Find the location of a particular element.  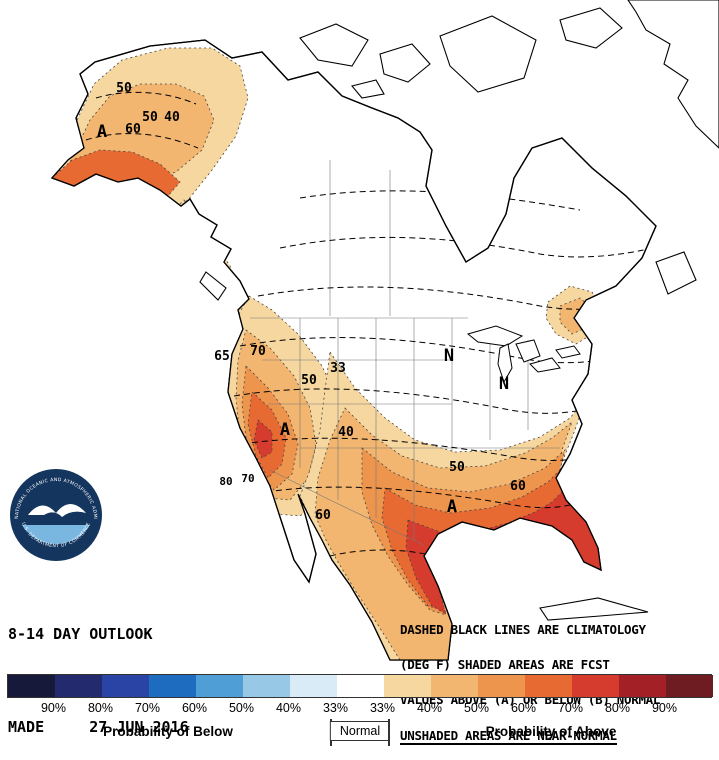

noaa-logo-sea is located at coordinates (56, 534).